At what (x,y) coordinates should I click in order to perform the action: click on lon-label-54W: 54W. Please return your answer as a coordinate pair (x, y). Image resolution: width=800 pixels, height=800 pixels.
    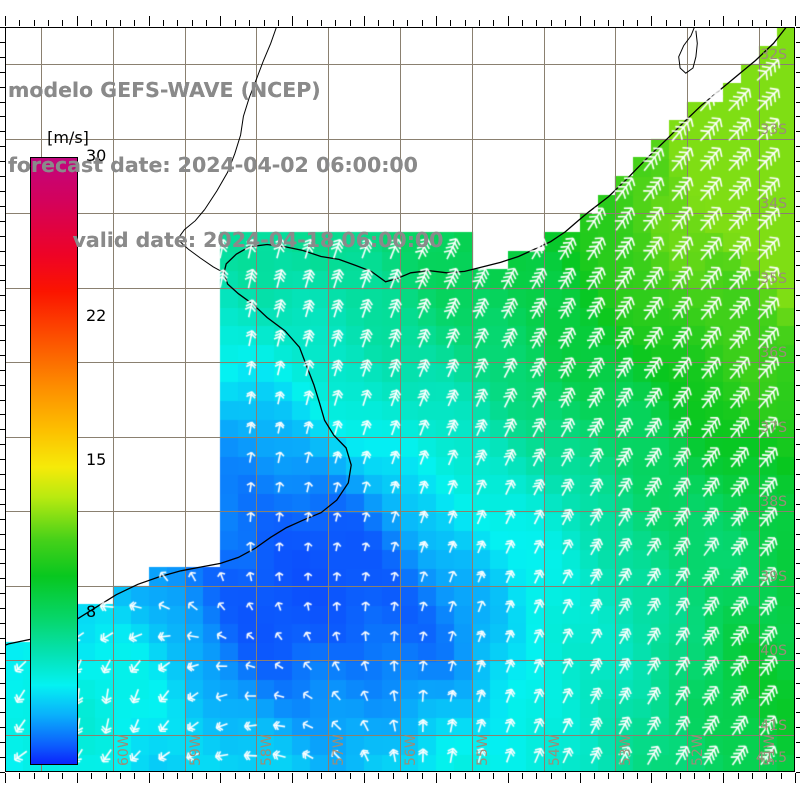
    Looking at the image, I should click on (554, 750).